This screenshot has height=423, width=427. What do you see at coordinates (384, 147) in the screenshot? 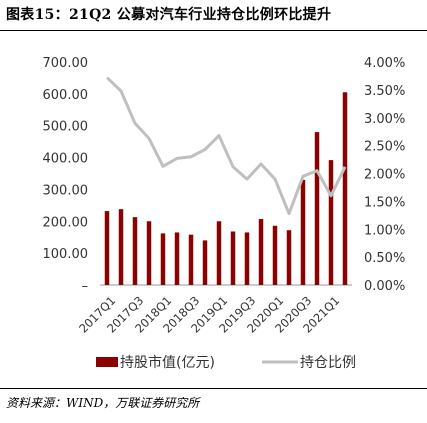
I see `right-y-tick-label: 2.50%` at bounding box center [384, 147].